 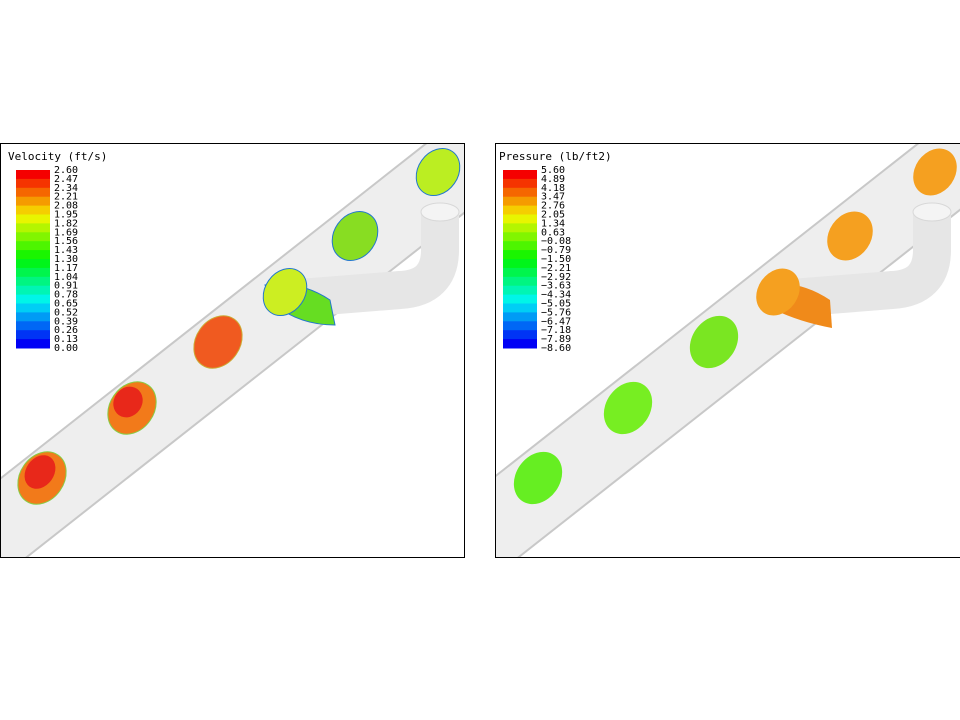 I want to click on legend-label: 2.21, so click(x=66, y=197).